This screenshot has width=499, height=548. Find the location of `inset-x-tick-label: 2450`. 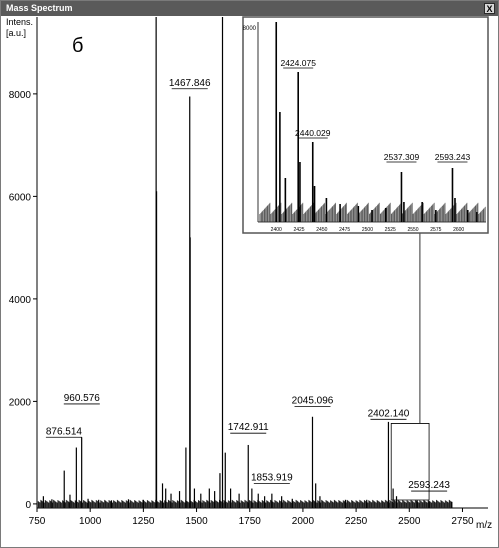

inset-x-tick-label: 2450 is located at coordinates (321, 230).